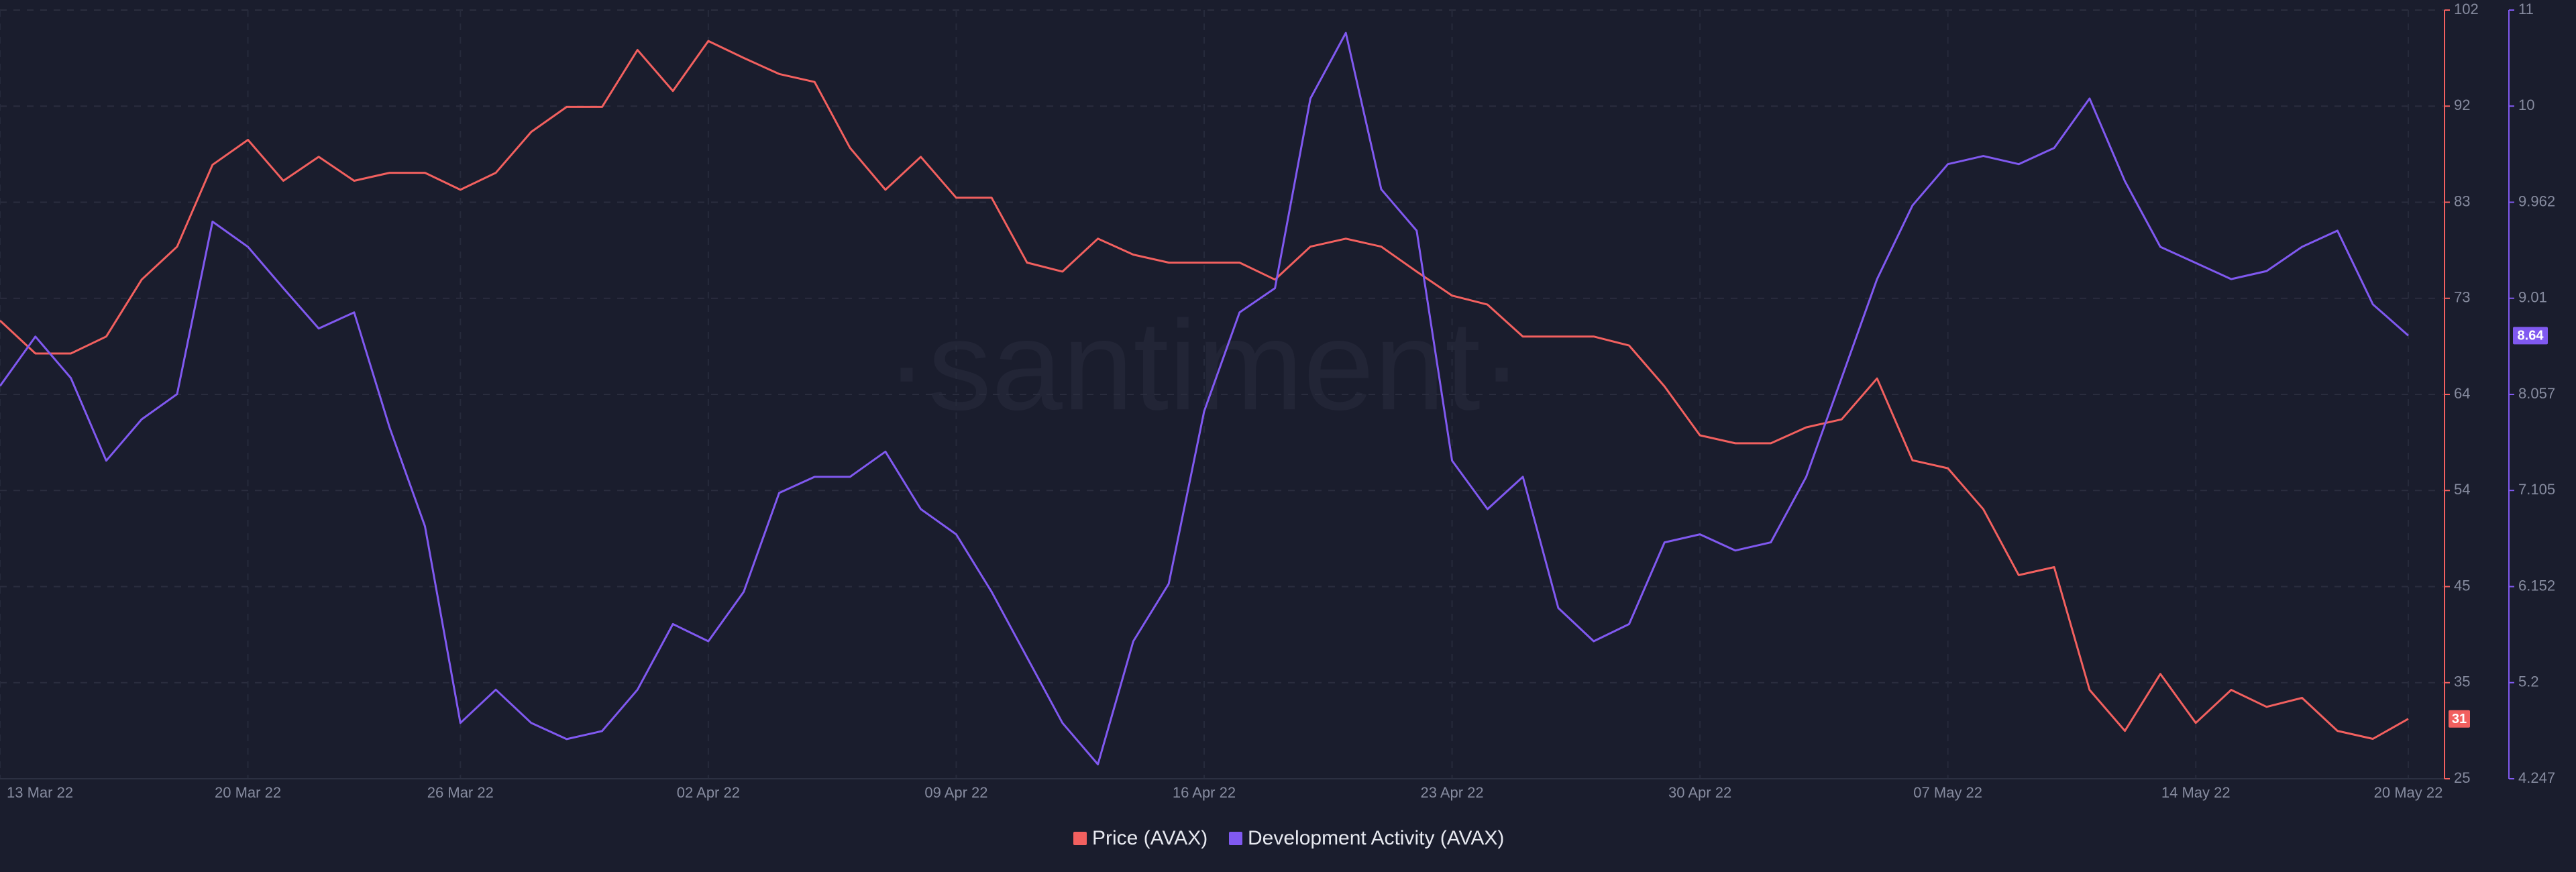 The height and width of the screenshot is (872, 2576). Describe the element at coordinates (2536, 585) in the screenshot. I see `y2-tick-label: 6.152` at that location.